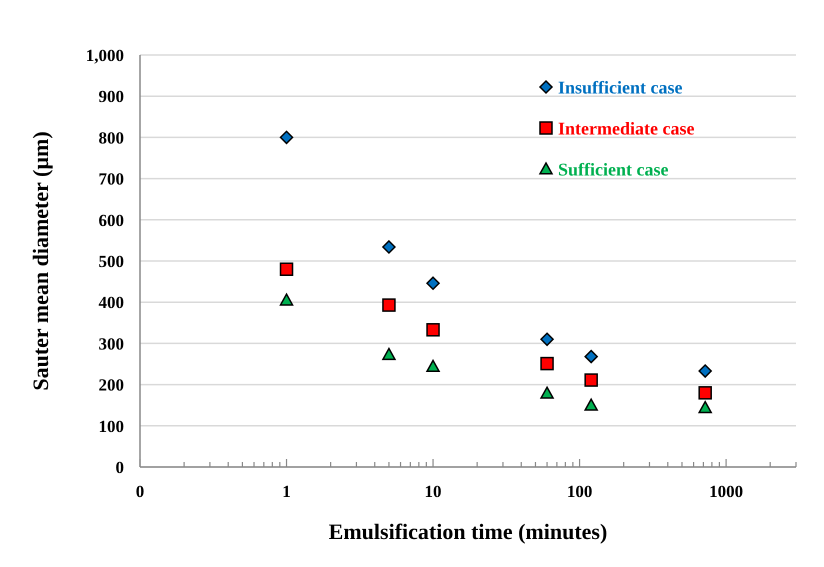 Image resolution: width=824 pixels, height=567 pixels. Describe the element at coordinates (140, 491) in the screenshot. I see `x-tick-label: 0` at that location.